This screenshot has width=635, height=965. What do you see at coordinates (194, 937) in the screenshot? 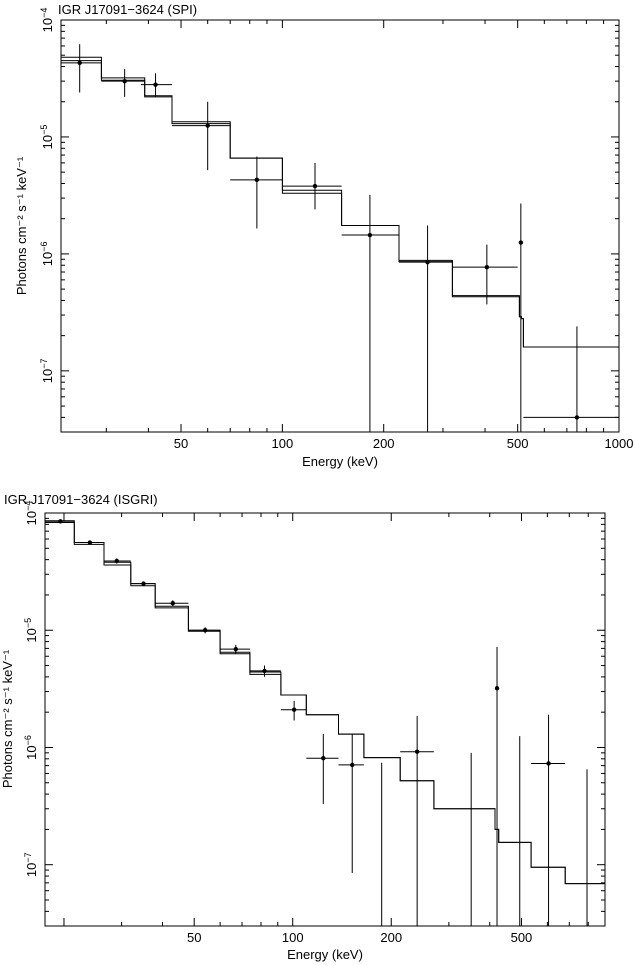
I see `isgri-x-tick-label: 50` at bounding box center [194, 937].